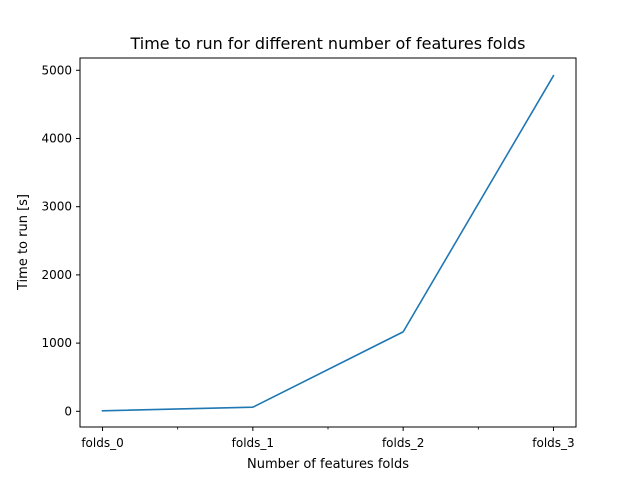  I want to click on x-tick-label: folds_1, so click(253, 443).